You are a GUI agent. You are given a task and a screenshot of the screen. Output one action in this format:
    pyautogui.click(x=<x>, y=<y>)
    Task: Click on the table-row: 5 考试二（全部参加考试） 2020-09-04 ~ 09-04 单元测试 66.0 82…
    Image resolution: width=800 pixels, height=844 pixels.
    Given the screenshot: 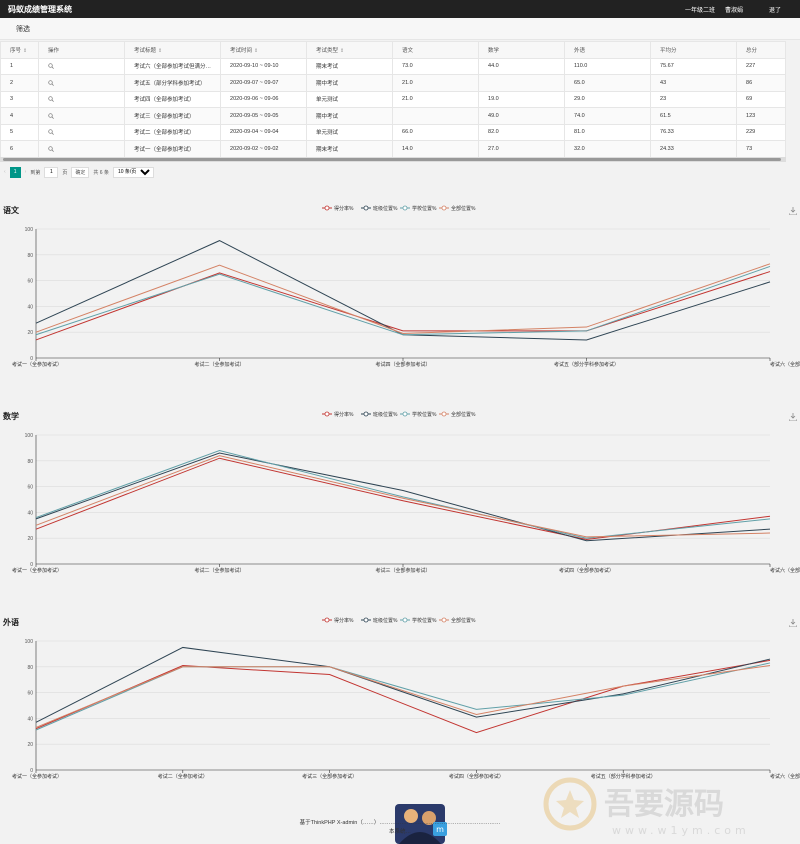 What is the action you would take?
    pyautogui.click(x=393, y=132)
    